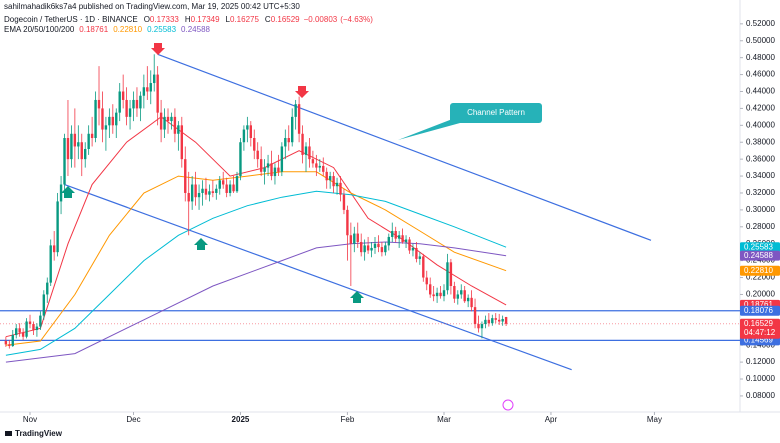 The image size is (780, 443). Describe the element at coordinates (444, 419) in the screenshot. I see `x-tick-label: Mar` at that location.